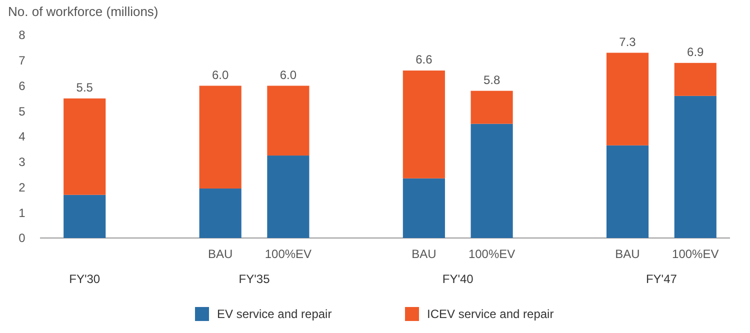 This screenshot has width=750, height=333. What do you see at coordinates (22, 61) in the screenshot?
I see `y-tick-label: 7` at bounding box center [22, 61].